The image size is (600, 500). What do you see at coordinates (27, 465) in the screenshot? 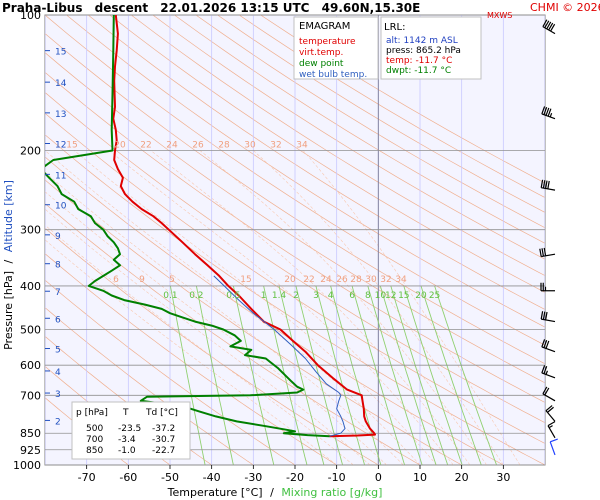
I see `pressure-tick-label: 1000` at bounding box center [27, 465].